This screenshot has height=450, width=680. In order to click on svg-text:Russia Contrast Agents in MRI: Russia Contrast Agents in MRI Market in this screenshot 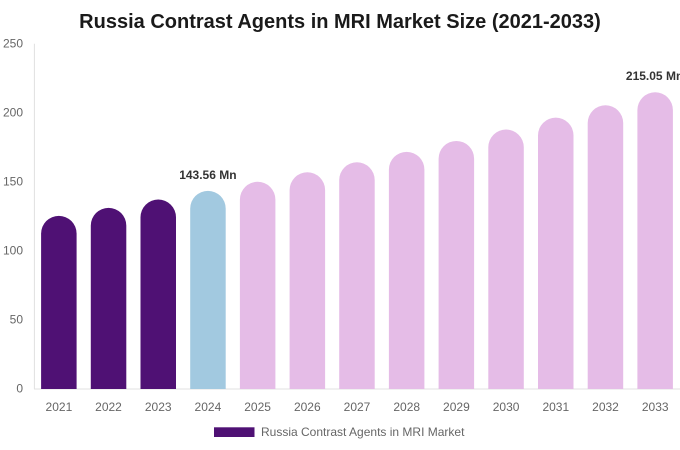, I will do `click(363, 432)`.